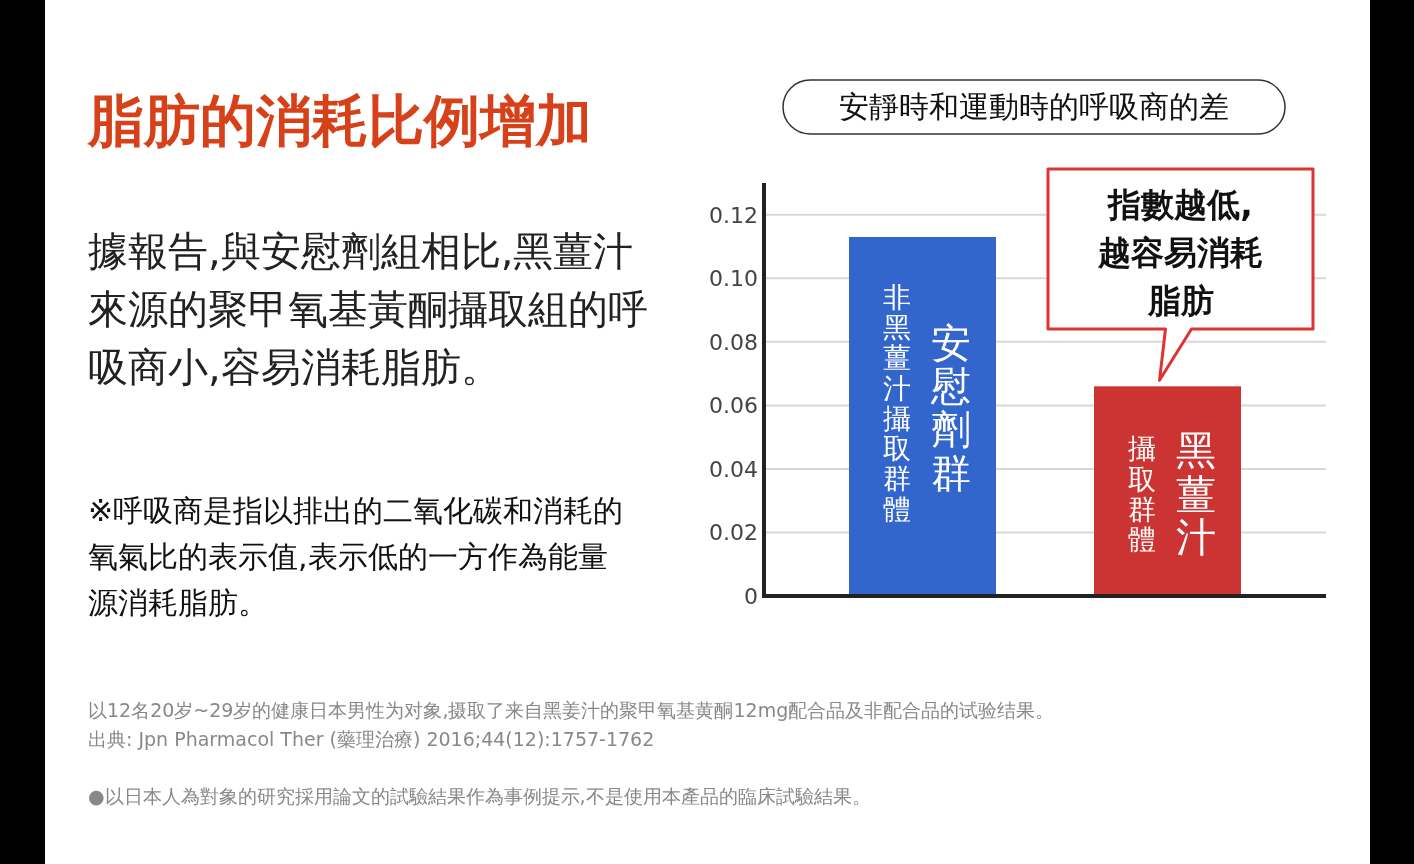 Image resolution: width=1414 pixels, height=864 pixels. Describe the element at coordinates (356, 557) in the screenshot. I see `text: ※呼吸商是指以排出的二氧化碳和消耗的氧氣比的表示值,表示低的一方作為能量源消耗脂肪。` at that location.